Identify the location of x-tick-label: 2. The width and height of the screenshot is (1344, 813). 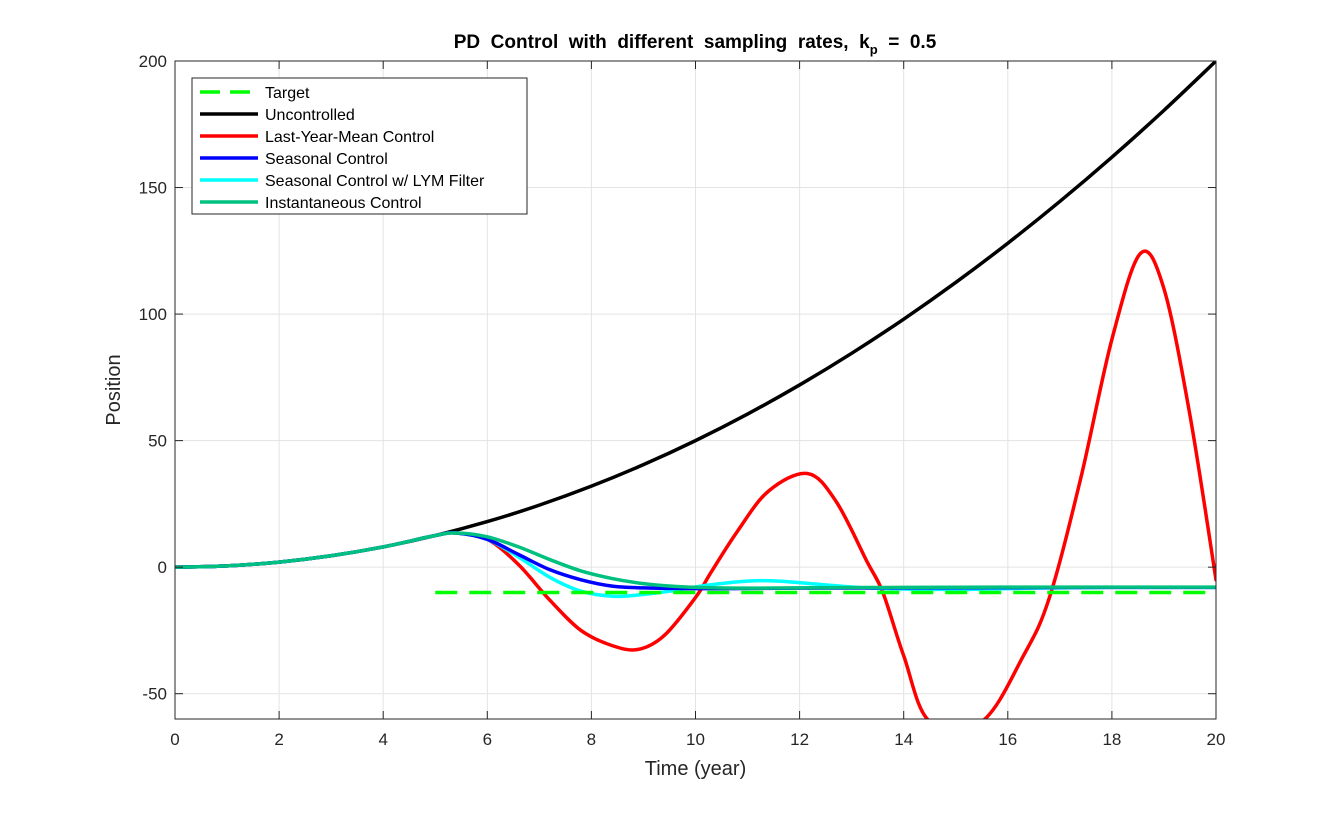
(278, 739).